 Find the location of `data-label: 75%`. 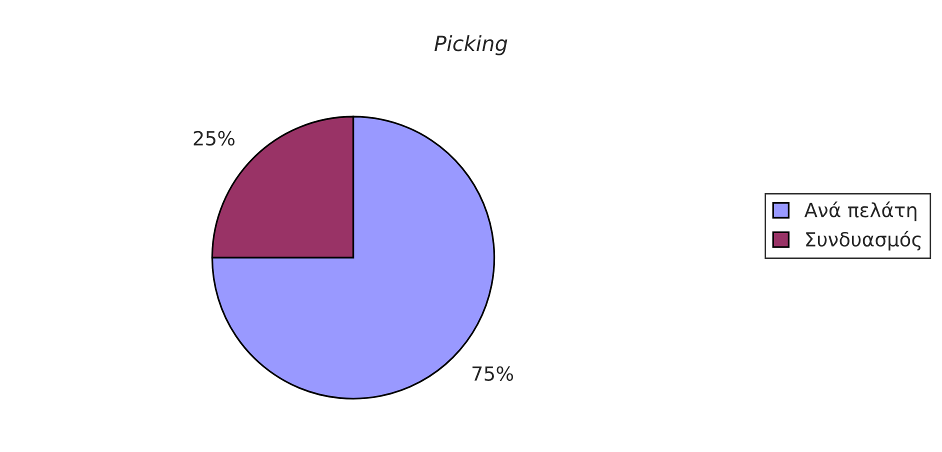

data-label: 75% is located at coordinates (493, 373).